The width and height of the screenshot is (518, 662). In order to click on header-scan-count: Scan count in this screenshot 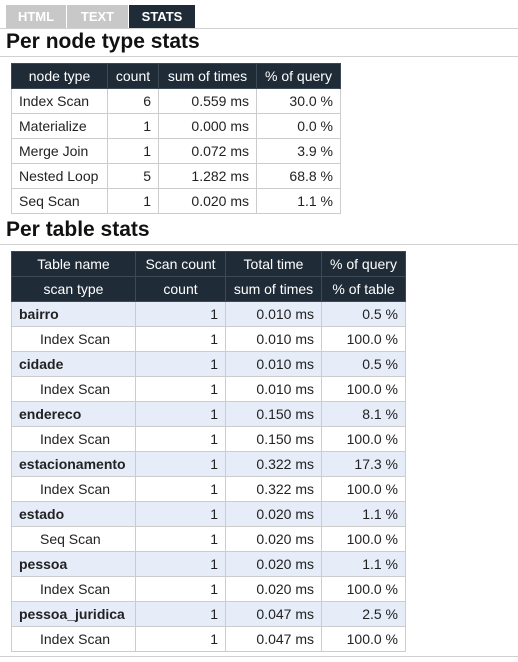, I will do `click(180, 264)`.